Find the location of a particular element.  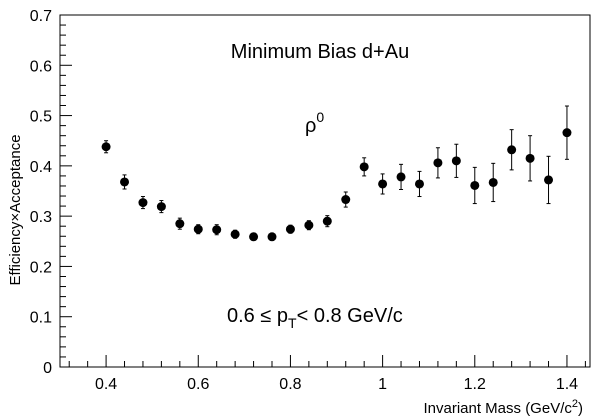

y-tick-label: 0.4 is located at coordinates (41, 167).